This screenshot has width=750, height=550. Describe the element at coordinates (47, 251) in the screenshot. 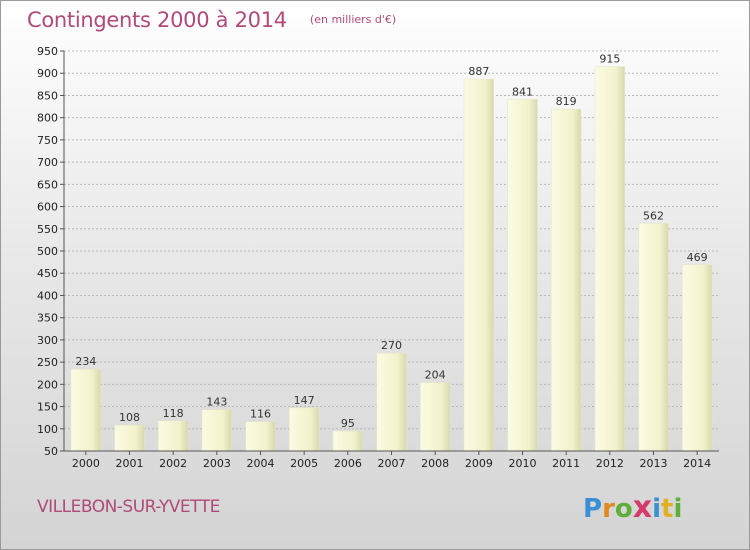

I see `y-tick-label: 500` at that location.